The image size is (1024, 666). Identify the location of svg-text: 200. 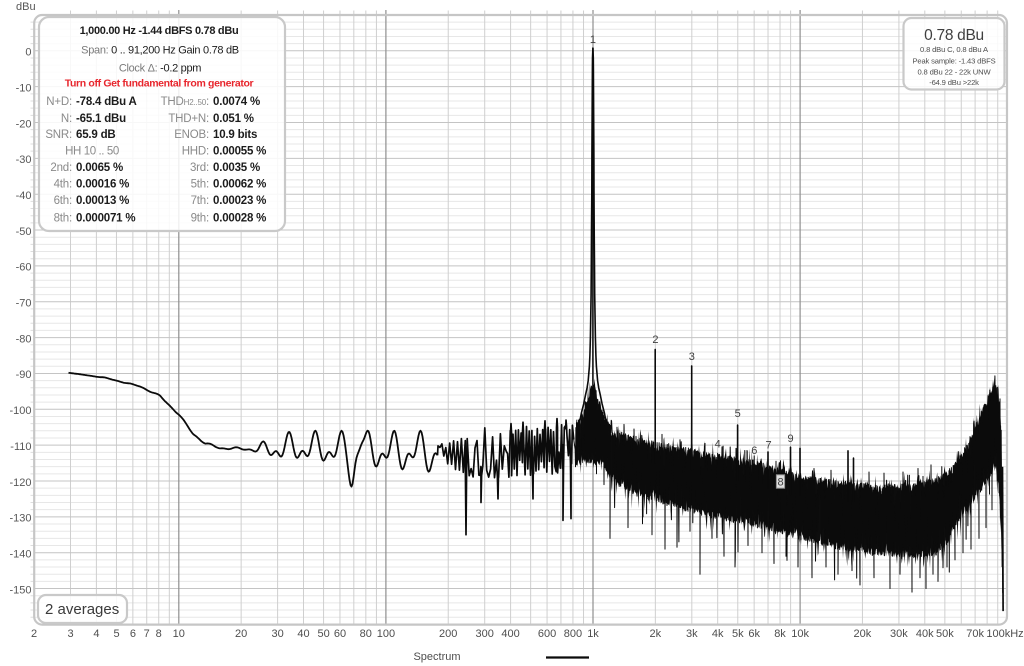
(448, 634).